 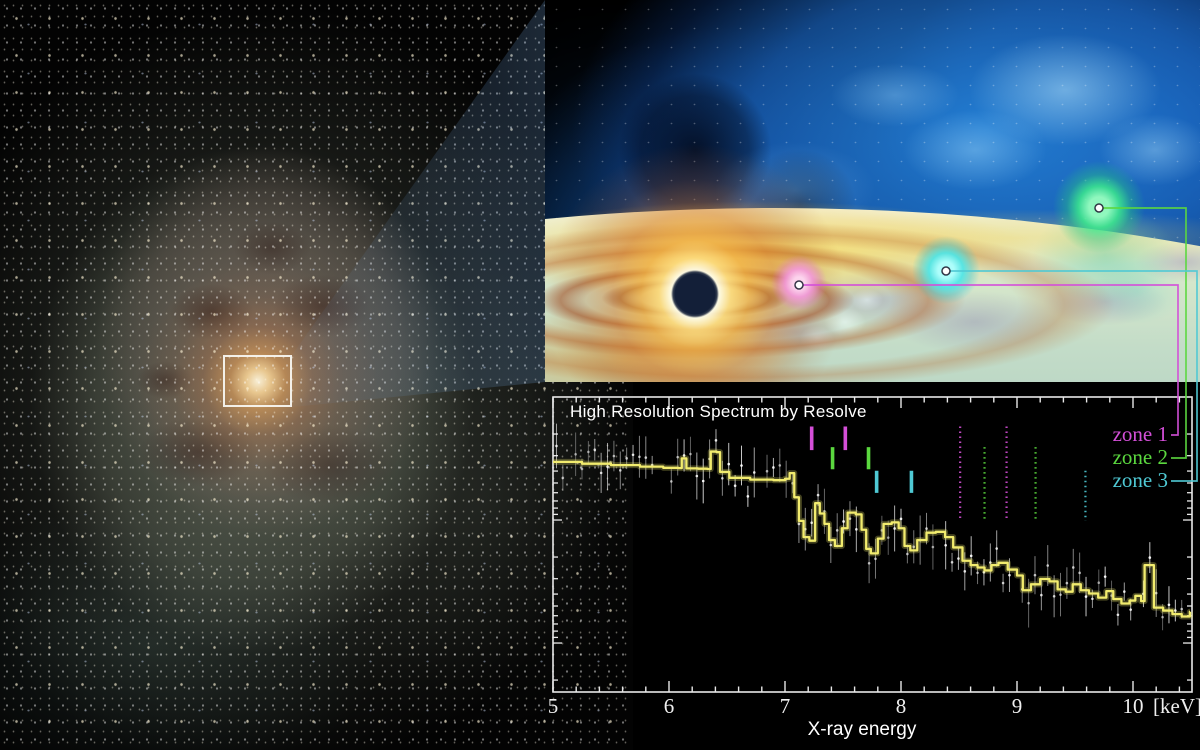 What do you see at coordinates (1140, 480) in the screenshot?
I see `legend-zone-3: zone 3` at bounding box center [1140, 480].